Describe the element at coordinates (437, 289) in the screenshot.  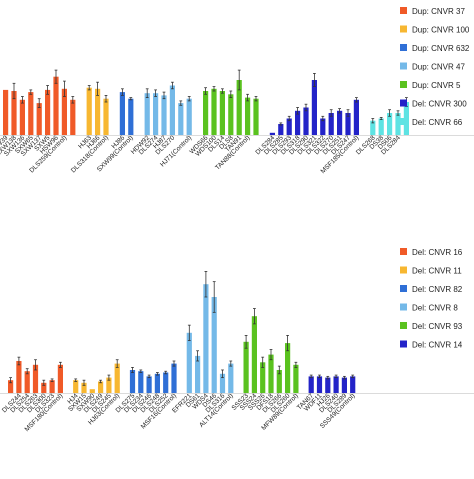
I see `legend-label-1-2: Del: CNVR 82` at that location.